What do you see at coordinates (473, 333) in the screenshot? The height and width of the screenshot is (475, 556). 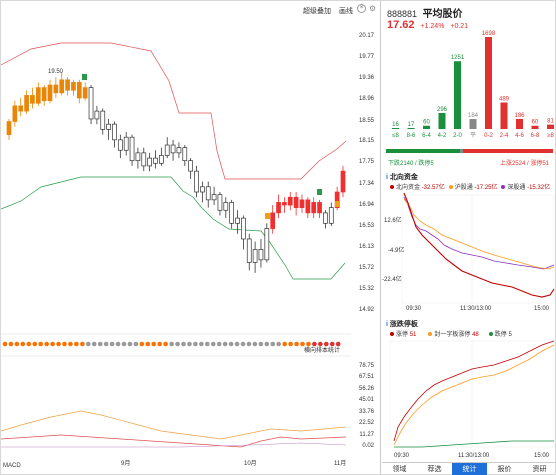 I see `limit-legend: 涨停 51 封一字板涨停 48 跌停 5` at bounding box center [473, 333].